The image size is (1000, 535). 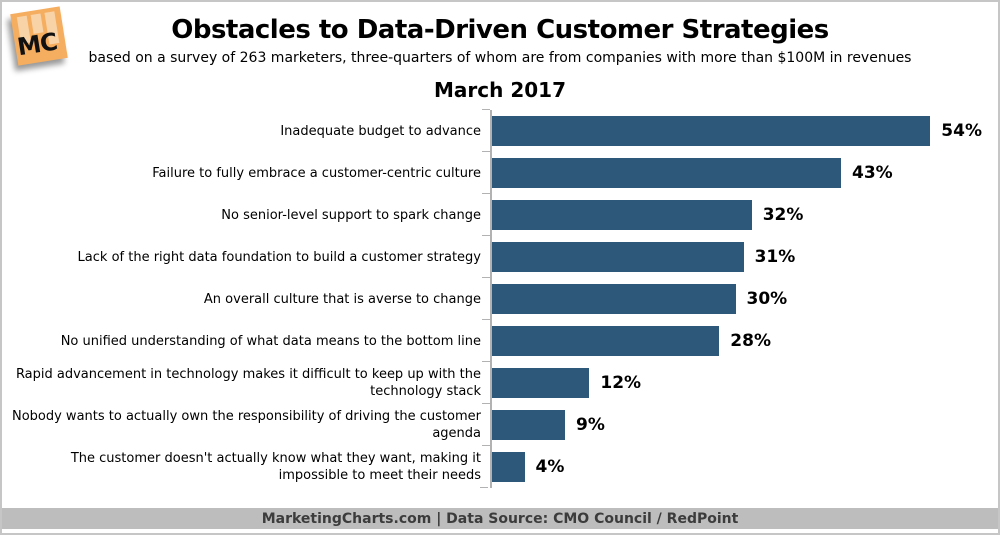 I want to click on category-label: No senior-level support to spark change, so click(x=351, y=215).